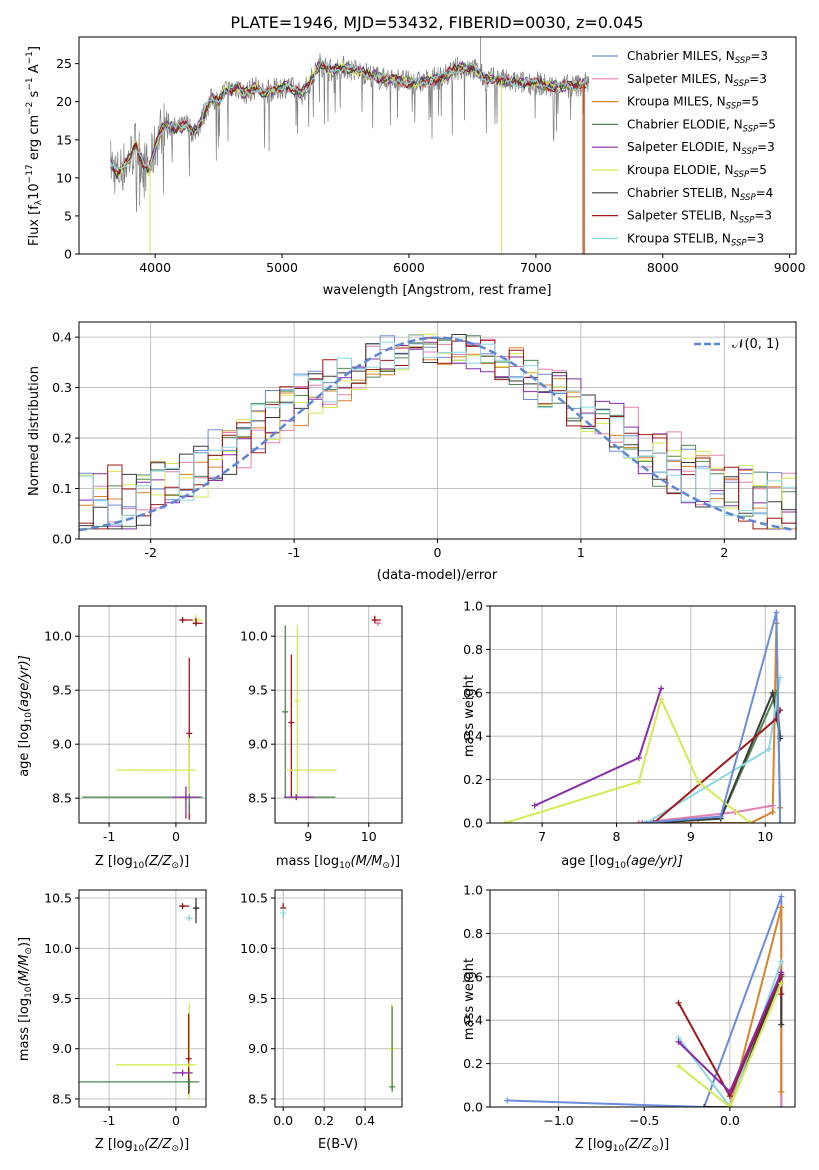 This screenshot has width=819, height=1170. What do you see at coordinates (699, 217) in the screenshot?
I see `legend-label: Salpeter STELIB, NSSP=3` at bounding box center [699, 217].